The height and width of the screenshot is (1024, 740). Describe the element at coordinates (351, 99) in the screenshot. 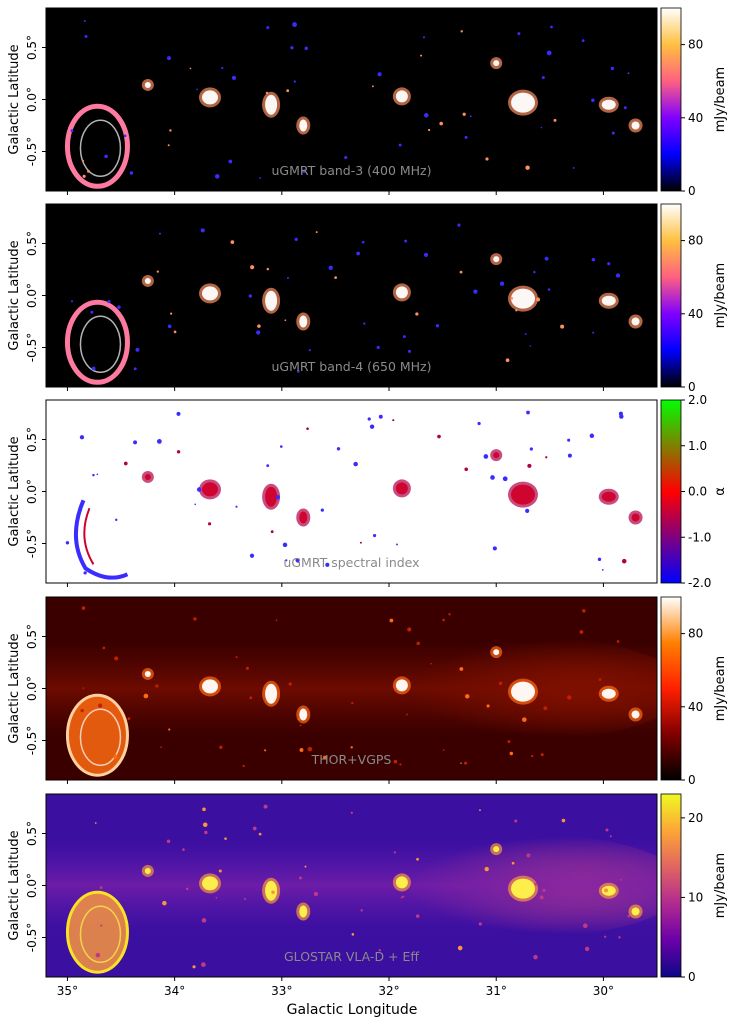

I see `map-background` at that location.